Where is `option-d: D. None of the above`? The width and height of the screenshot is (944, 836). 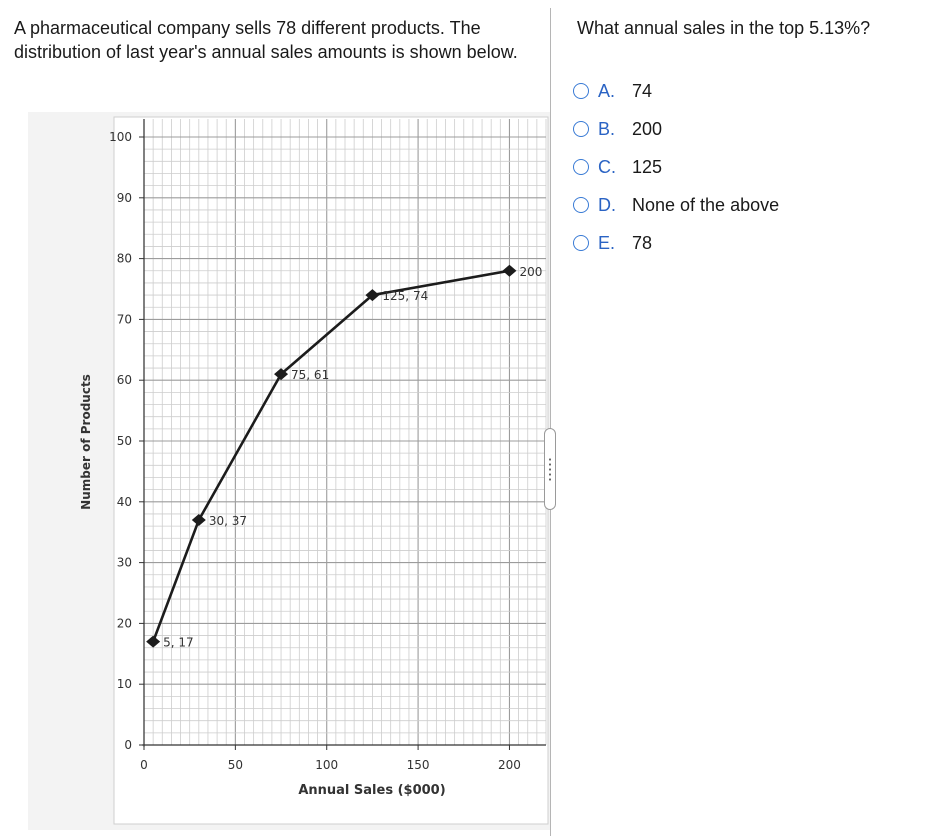 option-d: D. None of the above is located at coordinates (676, 205).